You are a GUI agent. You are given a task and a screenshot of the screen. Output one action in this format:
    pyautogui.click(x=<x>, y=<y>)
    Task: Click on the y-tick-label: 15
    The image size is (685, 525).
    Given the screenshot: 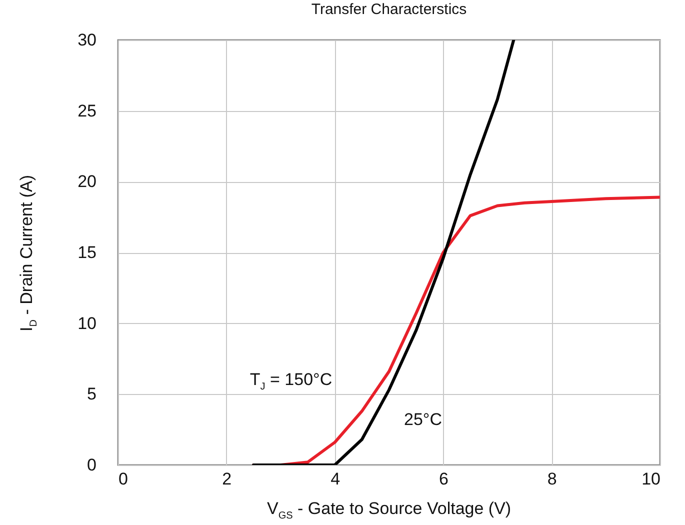 What is the action you would take?
    pyautogui.click(x=87, y=252)
    